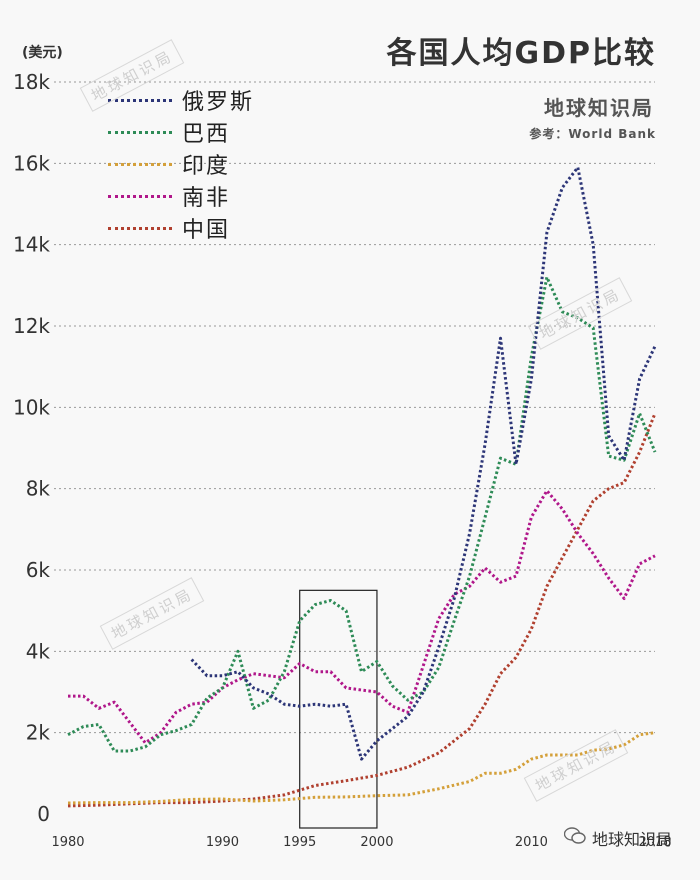  What do you see at coordinates (521, 53) in the screenshot?
I see `chart-title: 各国人均GDP比较` at bounding box center [521, 53].